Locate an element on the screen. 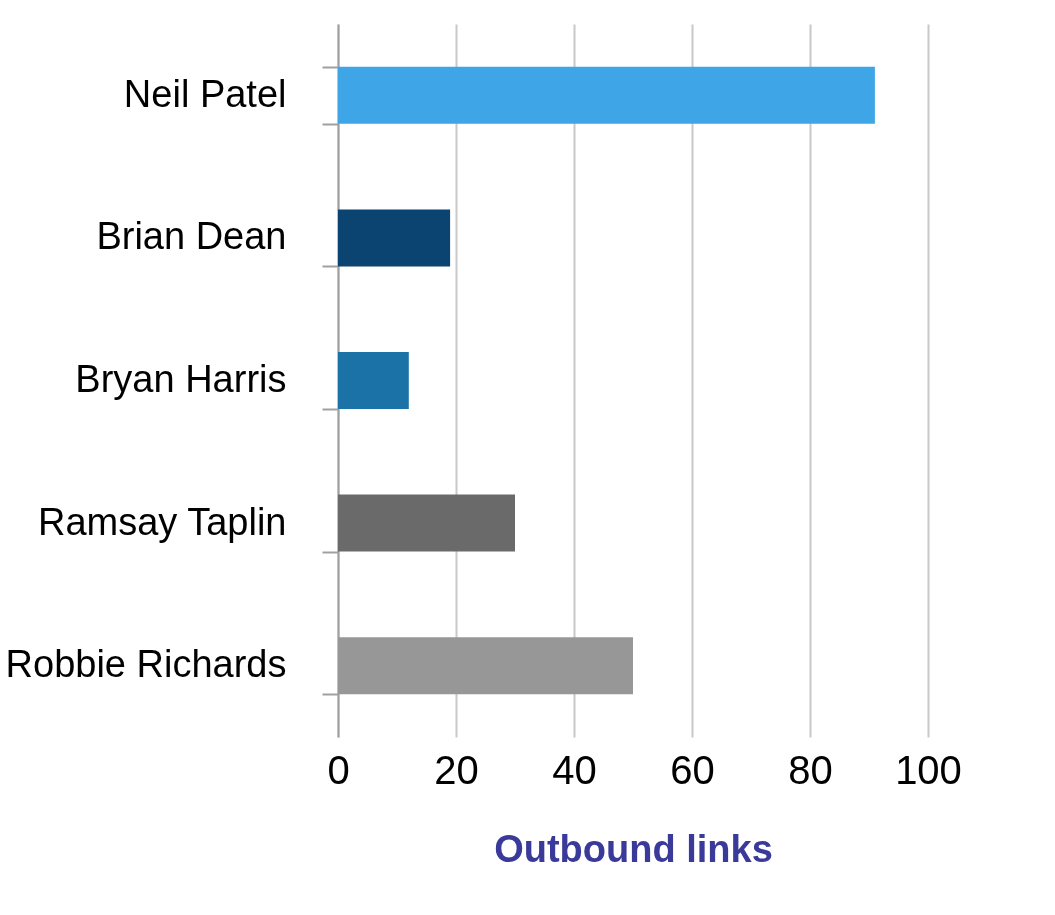 The width and height of the screenshot is (1055, 915). x-tick-label: 0 is located at coordinates (338, 769).